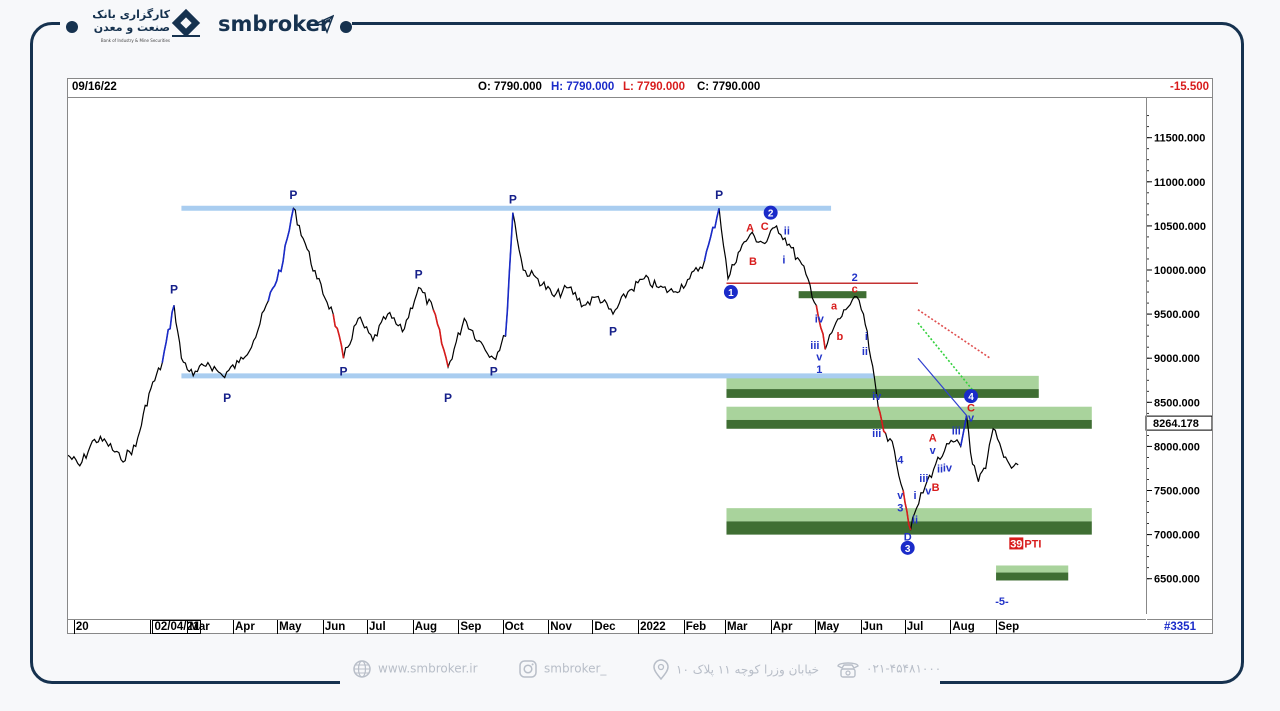 This screenshot has height=711, width=1280. Describe the element at coordinates (876, 434) in the screenshot. I see `wave-label-30: iii` at that location.